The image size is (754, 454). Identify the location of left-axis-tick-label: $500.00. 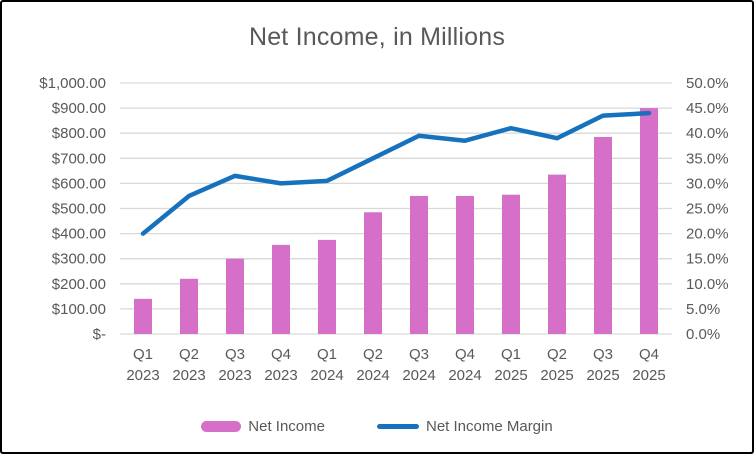
(79, 209).